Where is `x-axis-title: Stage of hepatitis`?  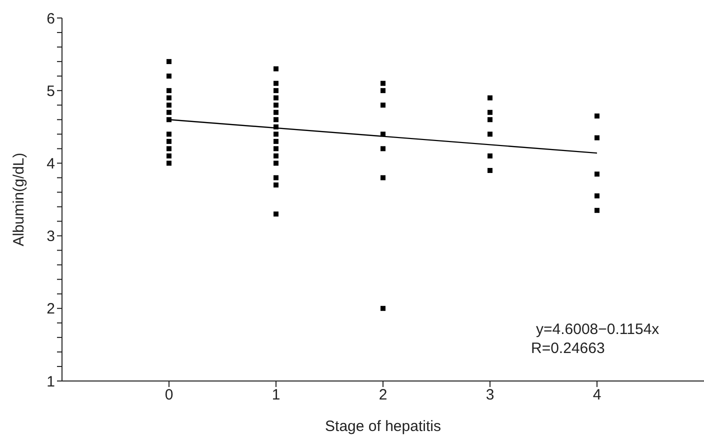
x-axis-title: Stage of hepatitis is located at coordinates (383, 426).